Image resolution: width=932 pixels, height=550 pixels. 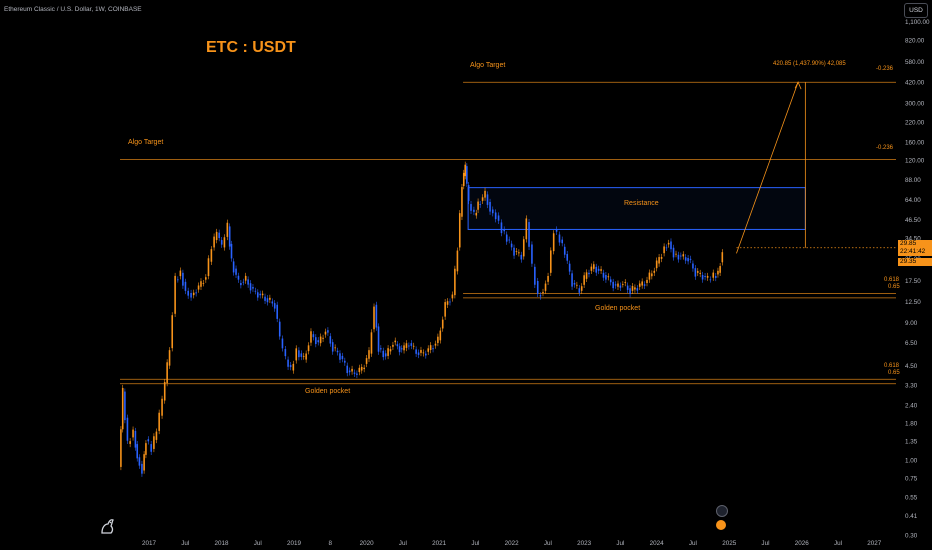 What do you see at coordinates (108, 526) in the screenshot?
I see `tradingview-logo-icon` at bounding box center [108, 526].